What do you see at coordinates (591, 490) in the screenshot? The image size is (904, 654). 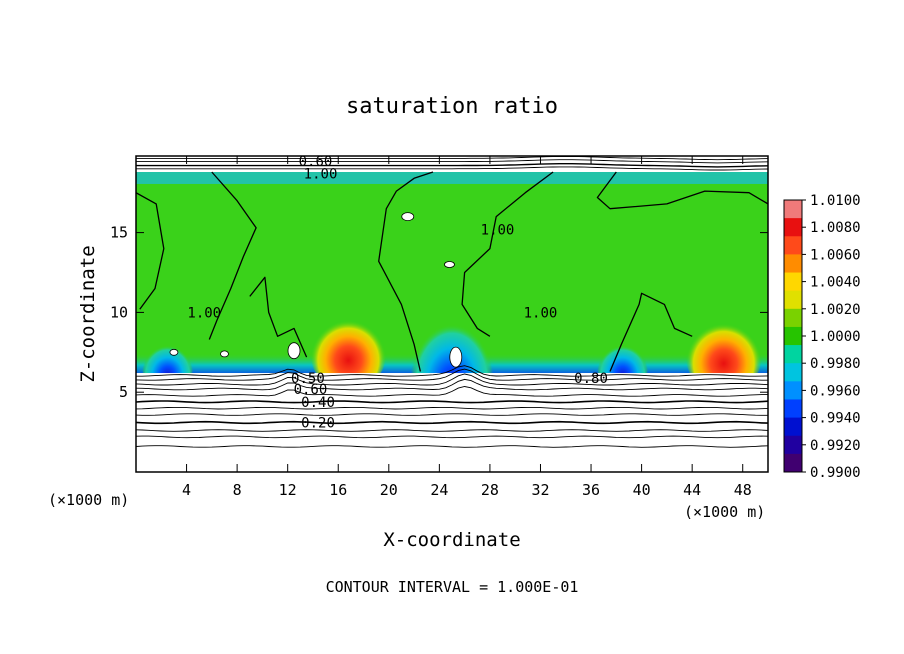 I see `x-tick-label: 36` at bounding box center [591, 490].